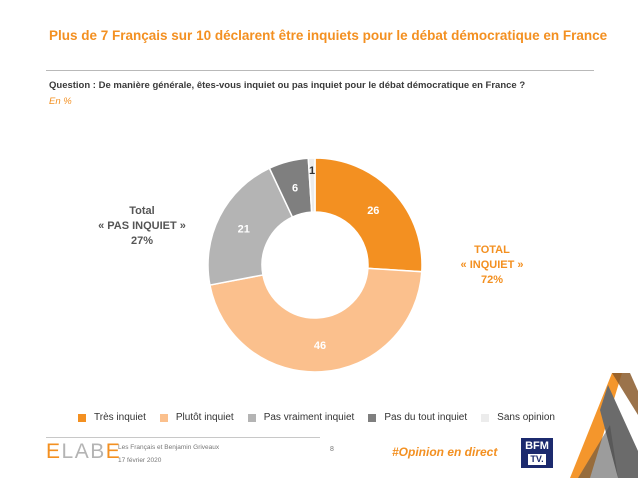 The width and height of the screenshot is (638, 478). I want to click on donut-slice-value: 1, so click(312, 171).